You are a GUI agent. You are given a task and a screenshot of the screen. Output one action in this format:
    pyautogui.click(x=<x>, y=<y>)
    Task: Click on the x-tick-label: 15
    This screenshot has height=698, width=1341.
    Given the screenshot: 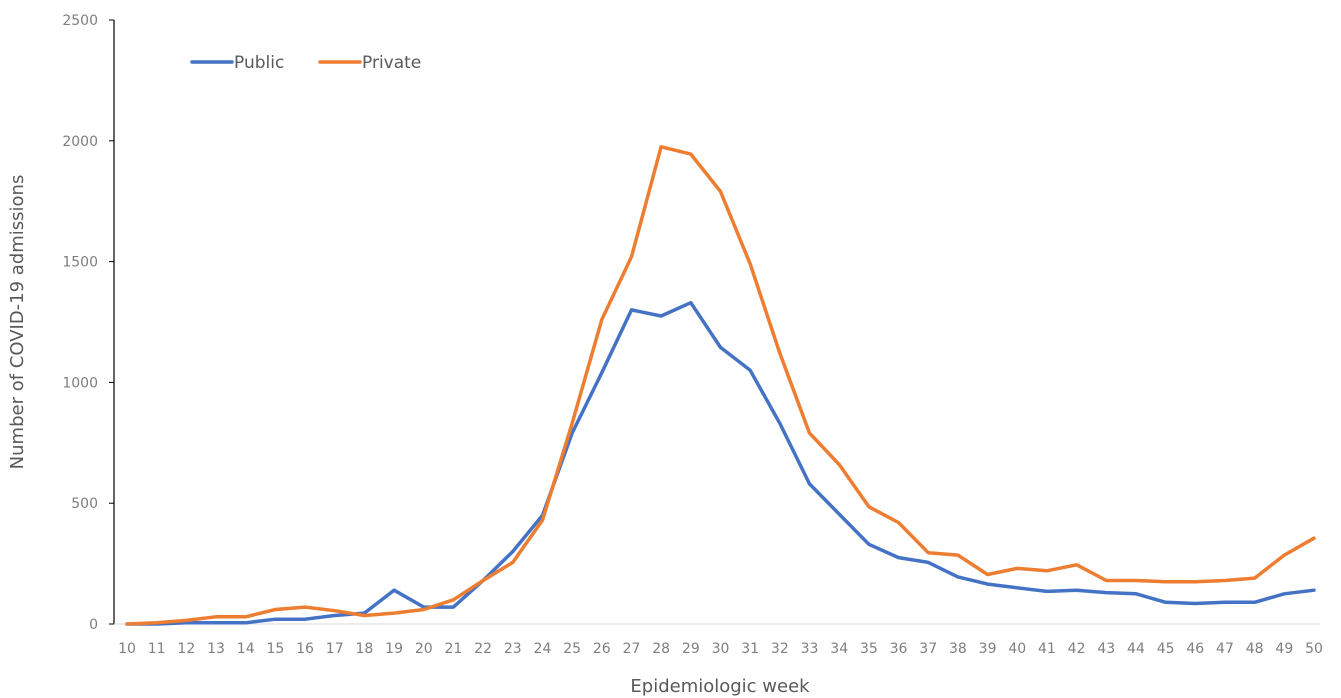 What is the action you would take?
    pyautogui.click(x=275, y=649)
    